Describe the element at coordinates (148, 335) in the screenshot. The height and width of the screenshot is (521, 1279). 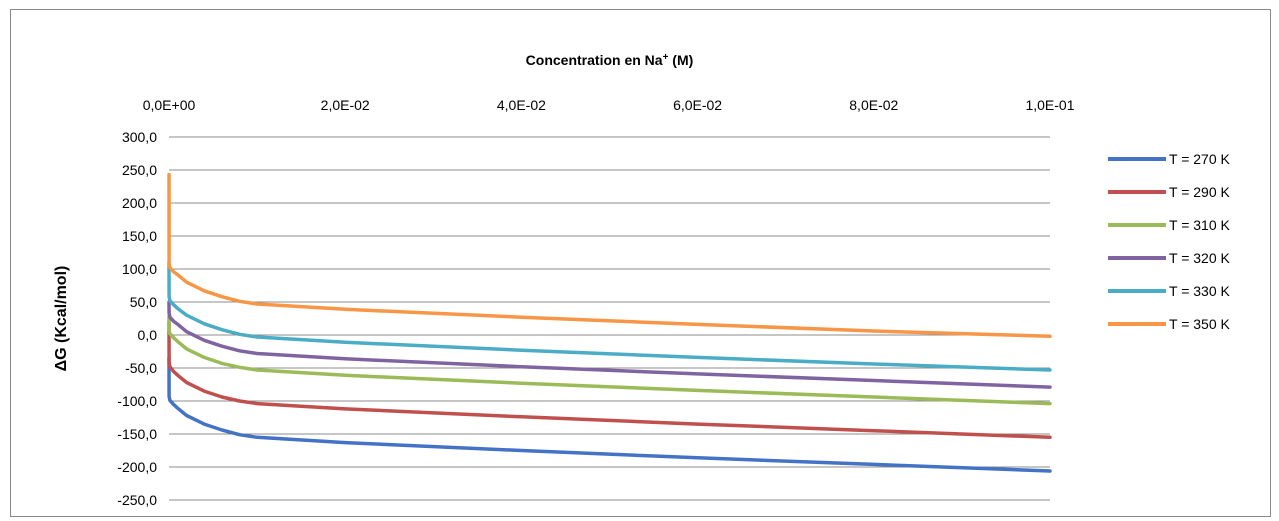
I see `y-tick-label: 0,0` at that location.